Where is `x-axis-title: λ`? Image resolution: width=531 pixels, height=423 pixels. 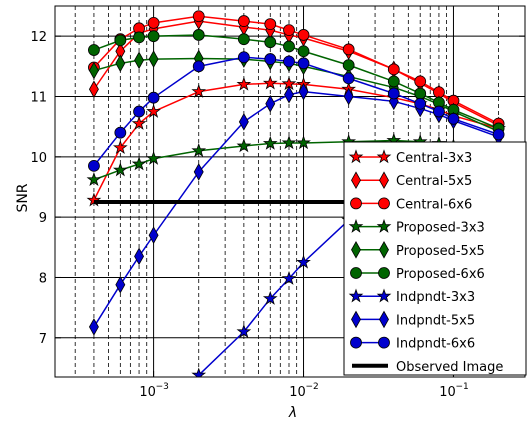 x-axis-title: λ is located at coordinates (292, 413).